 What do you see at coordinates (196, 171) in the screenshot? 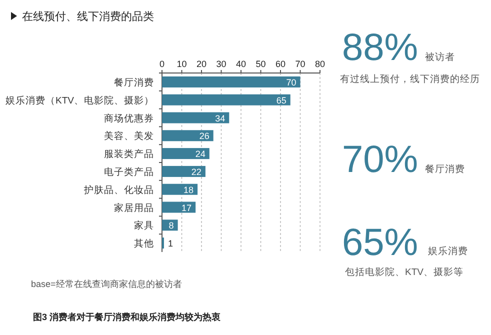
I see `data-label: 22` at bounding box center [196, 171].